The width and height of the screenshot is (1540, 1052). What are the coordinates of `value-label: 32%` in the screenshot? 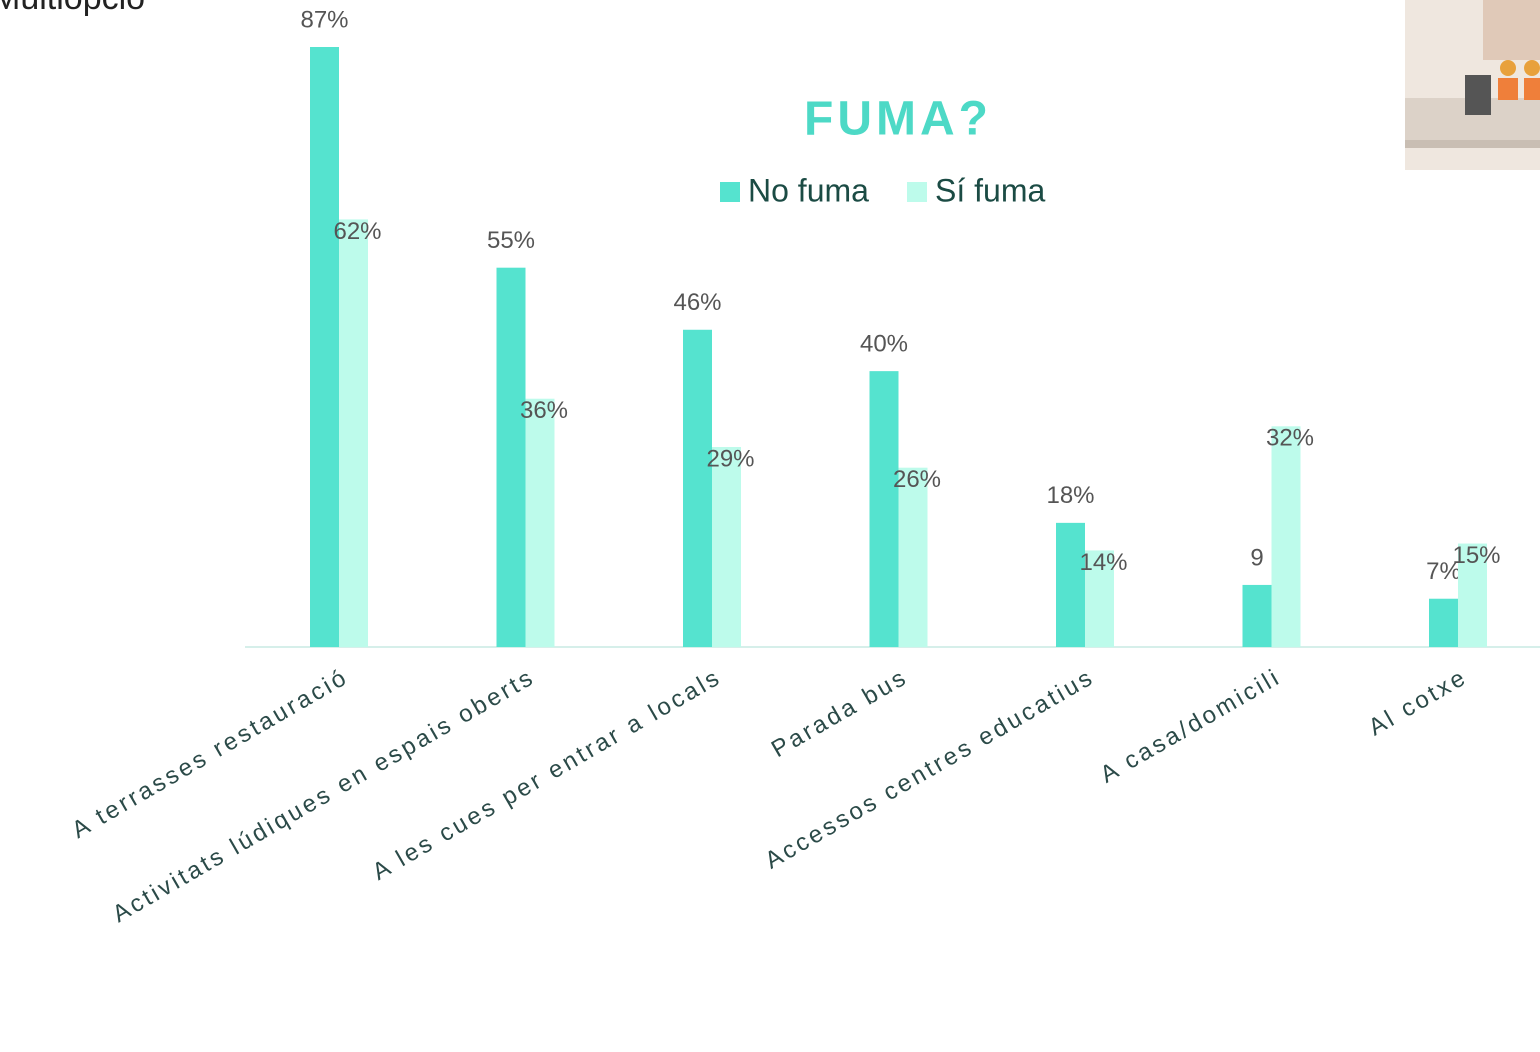 It's located at (1290, 438).